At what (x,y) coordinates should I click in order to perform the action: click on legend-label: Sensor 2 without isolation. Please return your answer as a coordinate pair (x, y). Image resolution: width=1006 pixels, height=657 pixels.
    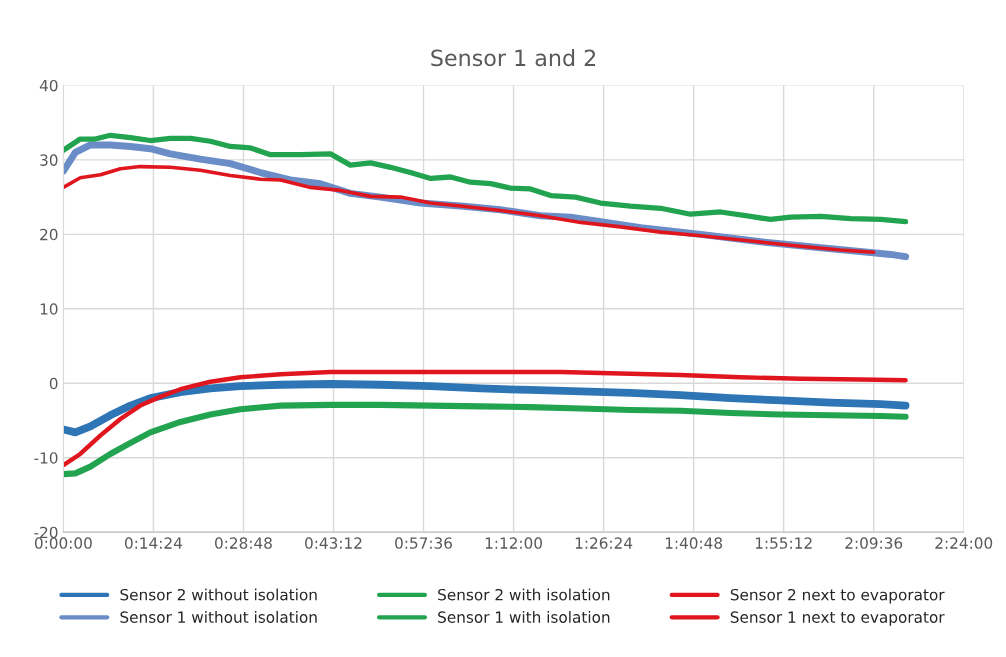
    Looking at the image, I should click on (218, 594).